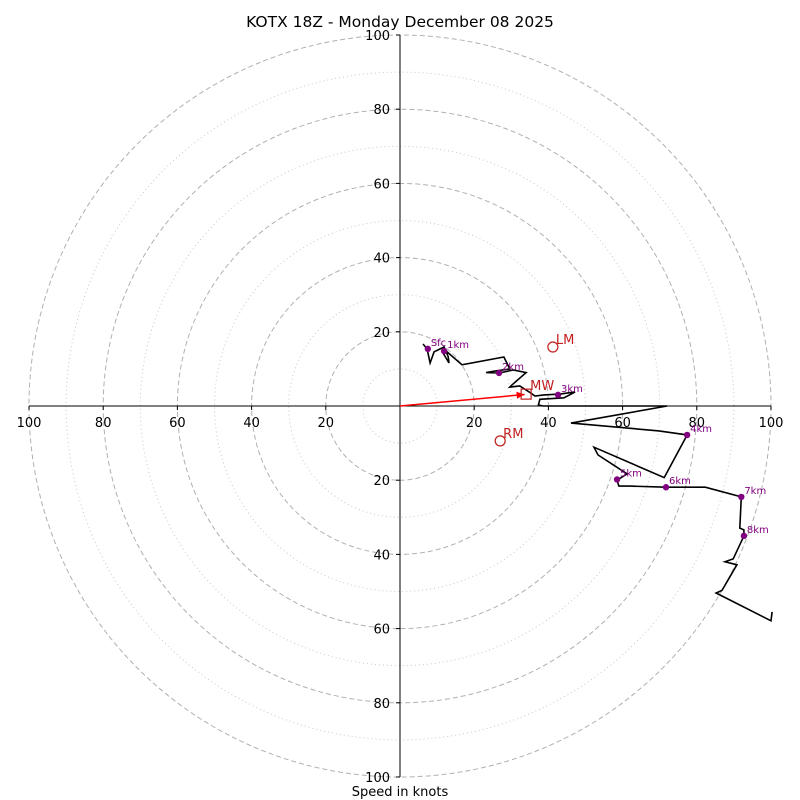  I want to click on chart-title: KOTX 18Z - Monday December 08 2025, so click(400, 22).